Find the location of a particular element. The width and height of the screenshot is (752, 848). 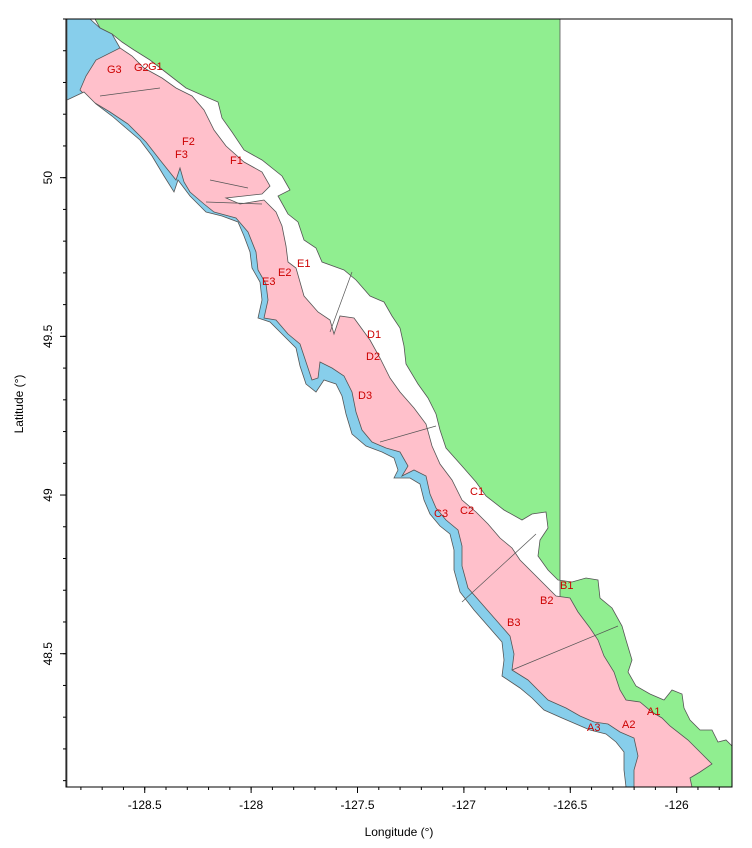

region-label-d3: D3 is located at coordinates (365, 396).